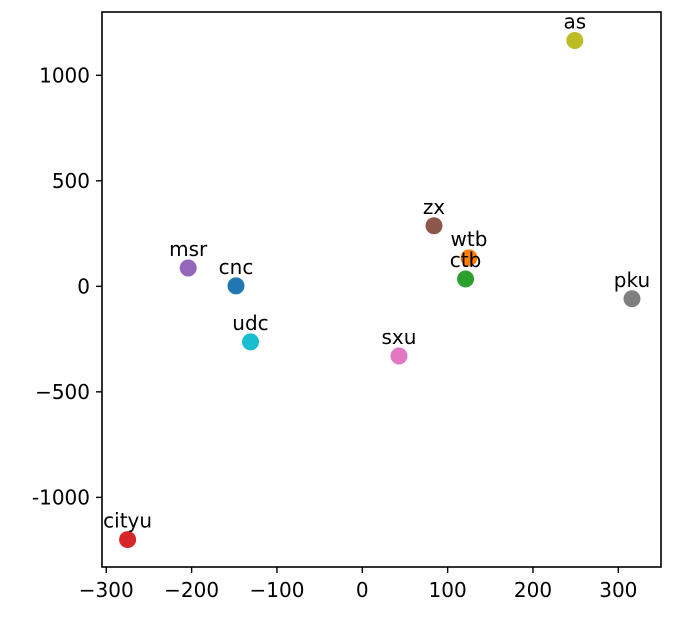 This screenshot has width=696, height=617. What do you see at coordinates (632, 299) in the screenshot?
I see `data-point-pku` at bounding box center [632, 299].